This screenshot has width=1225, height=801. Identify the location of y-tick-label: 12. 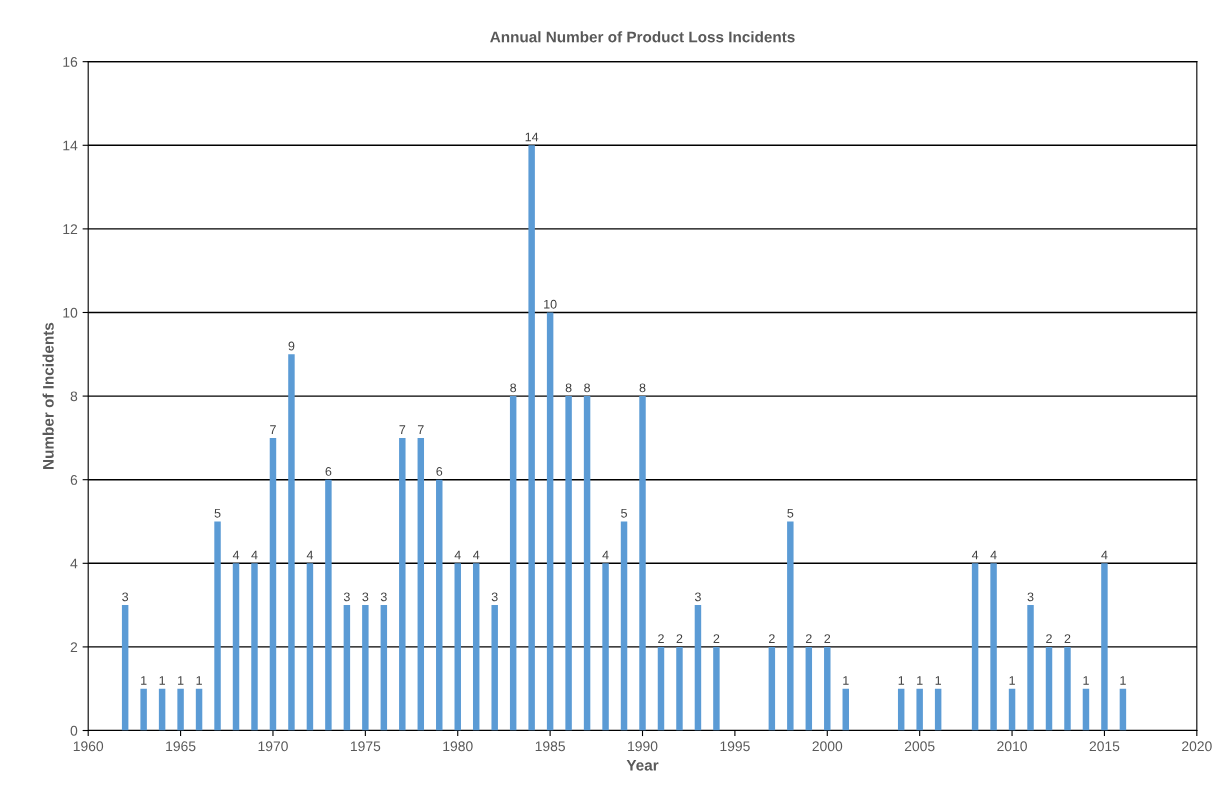
(70, 229).